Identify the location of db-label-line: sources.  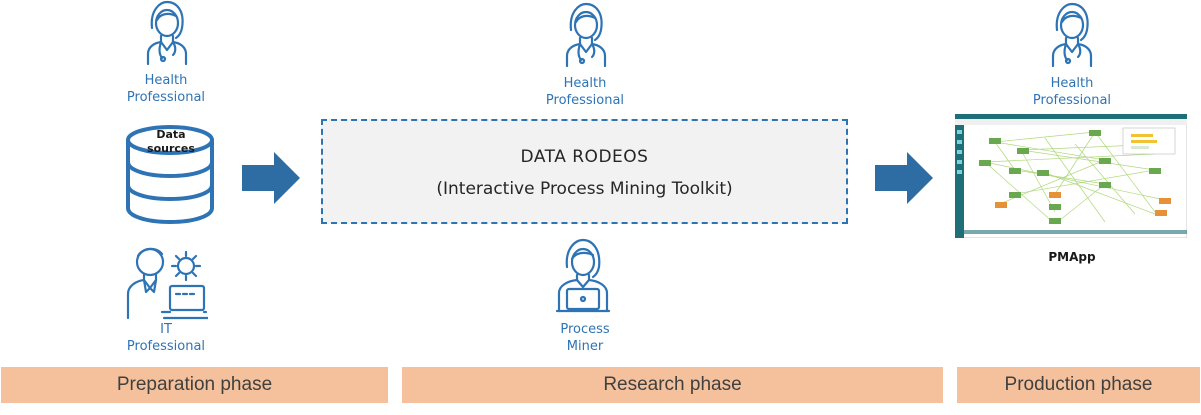
(171, 148).